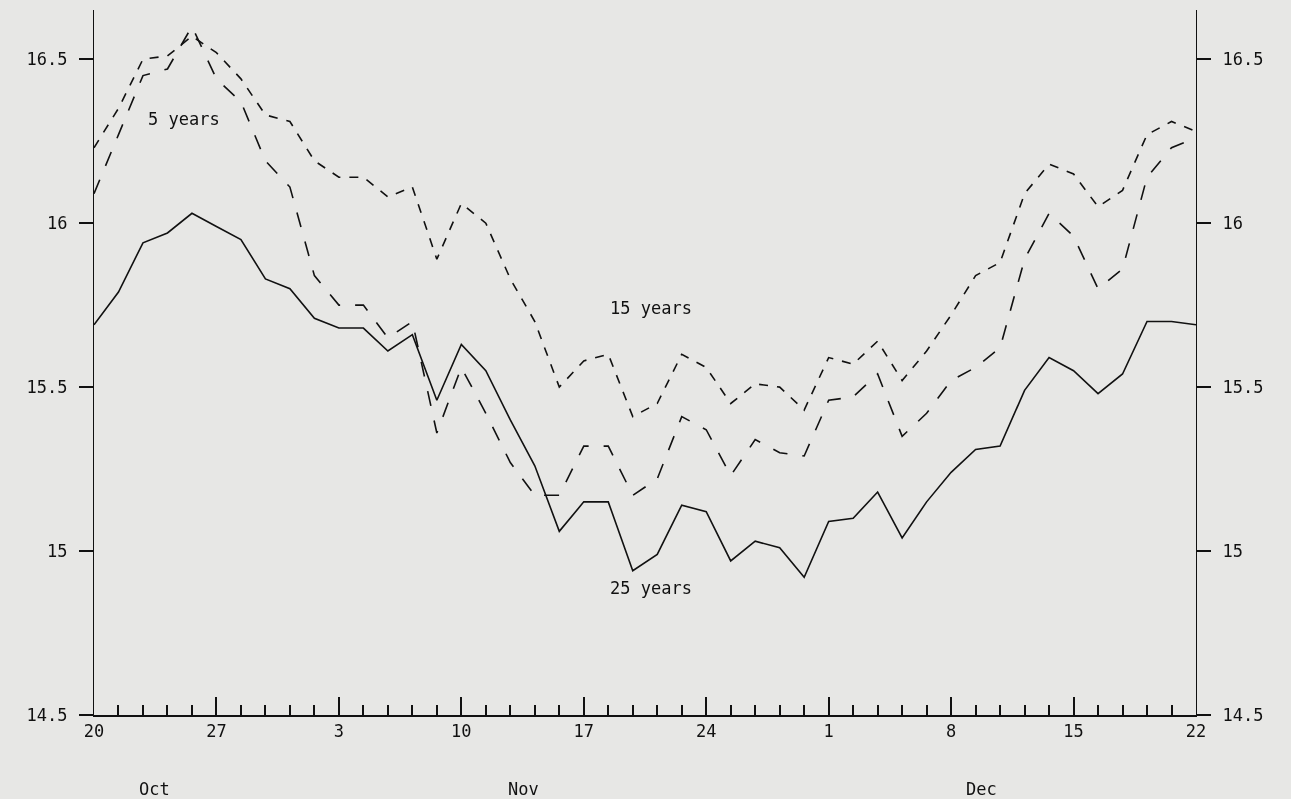 This screenshot has width=1291, height=799. Describe the element at coordinates (1196, 731) in the screenshot. I see `x-tick-label: 22` at that location.